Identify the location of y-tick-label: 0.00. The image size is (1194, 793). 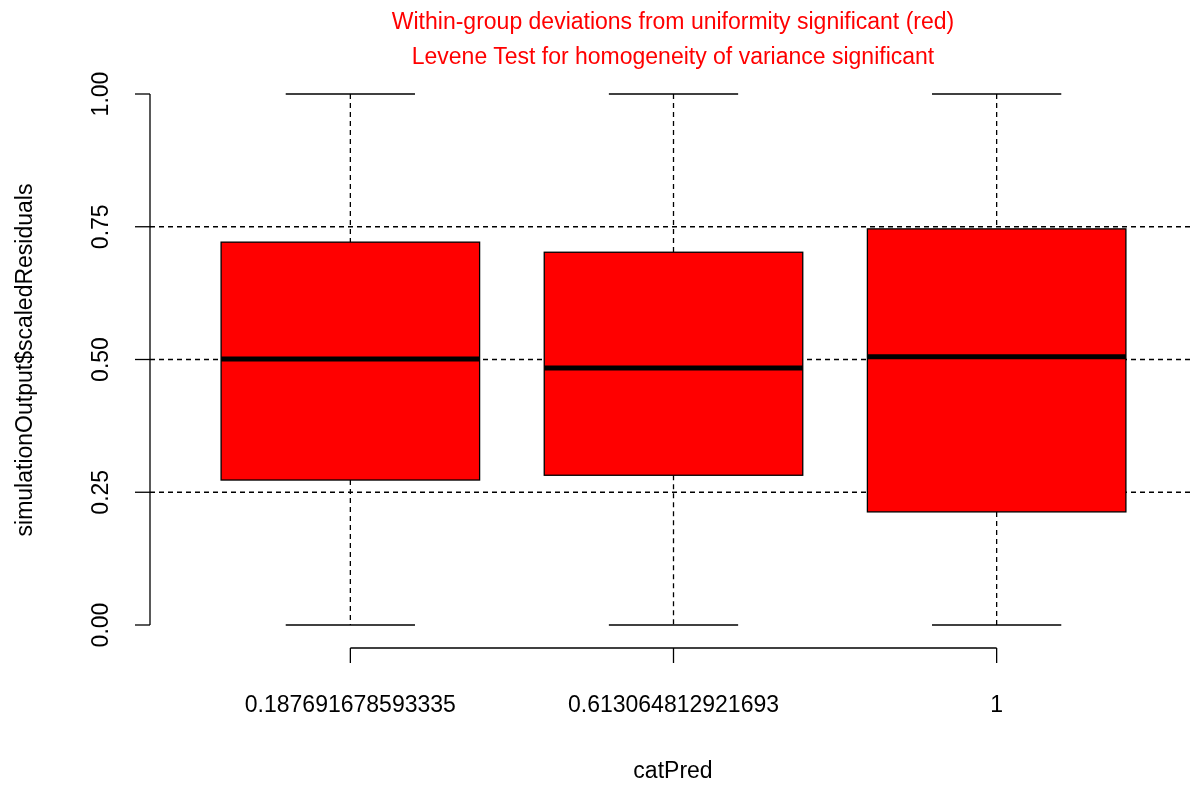
(100, 625).